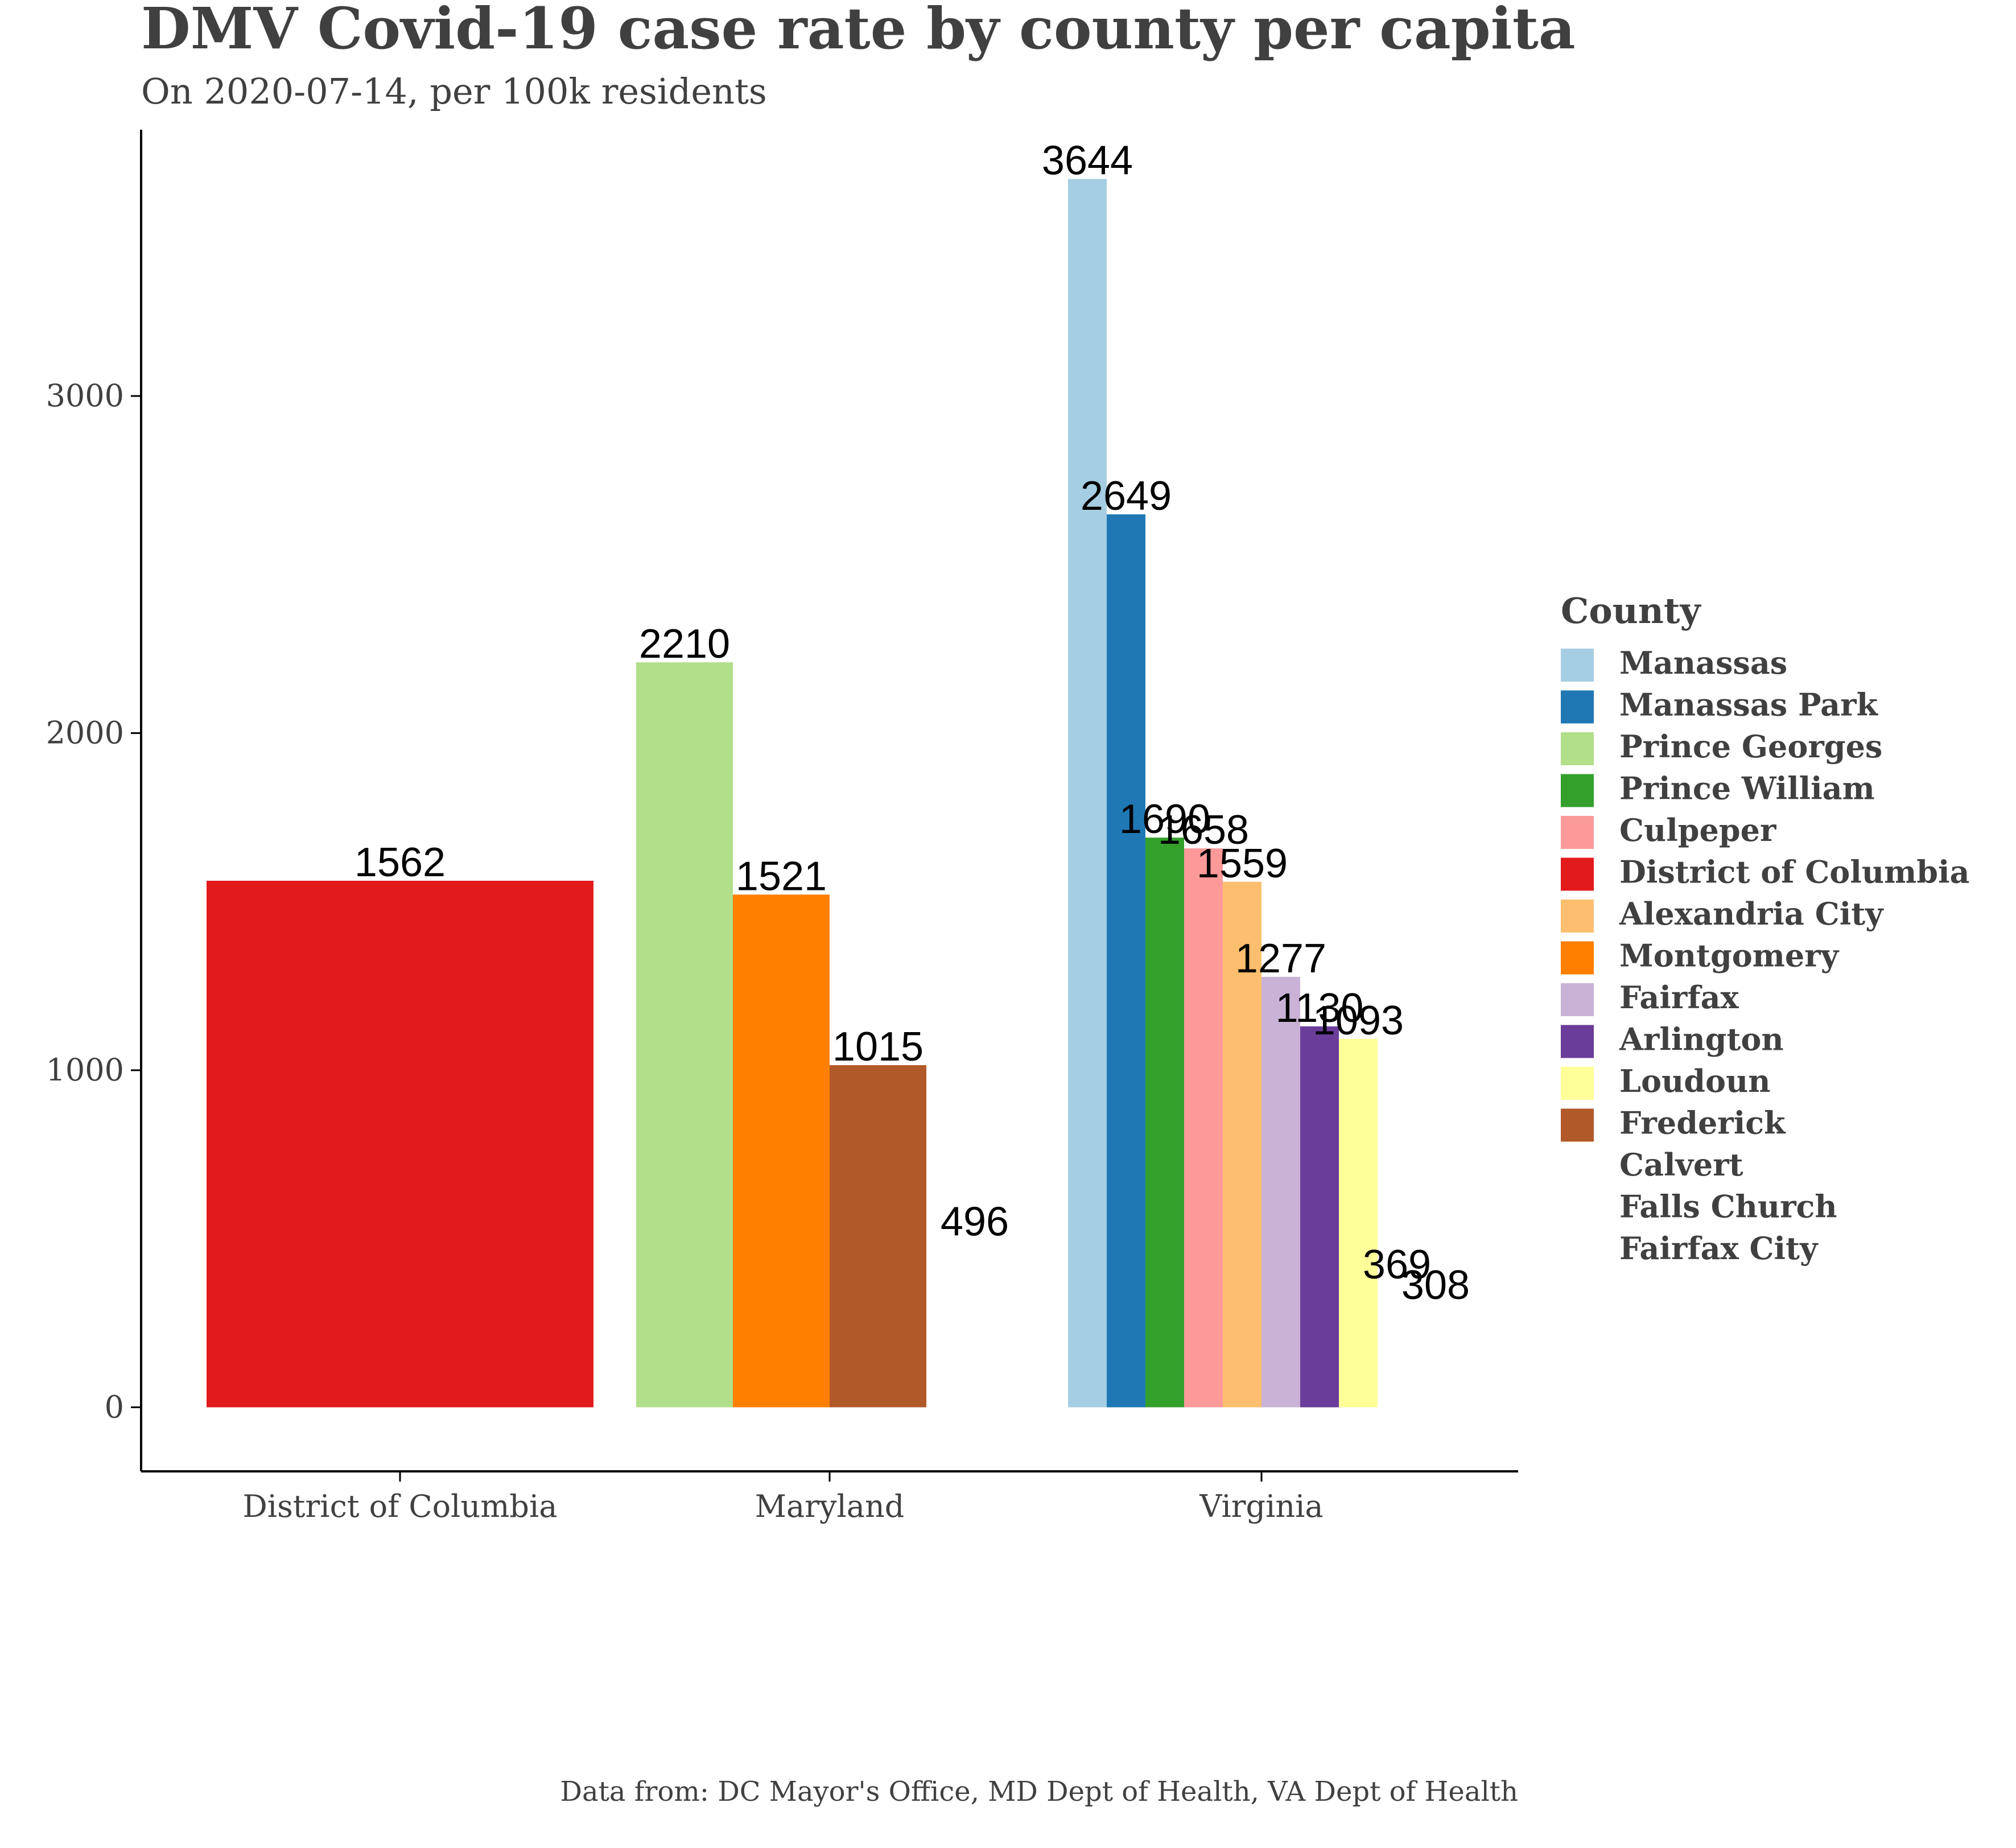  I want to click on legend-label: Frederick, so click(1703, 1123).